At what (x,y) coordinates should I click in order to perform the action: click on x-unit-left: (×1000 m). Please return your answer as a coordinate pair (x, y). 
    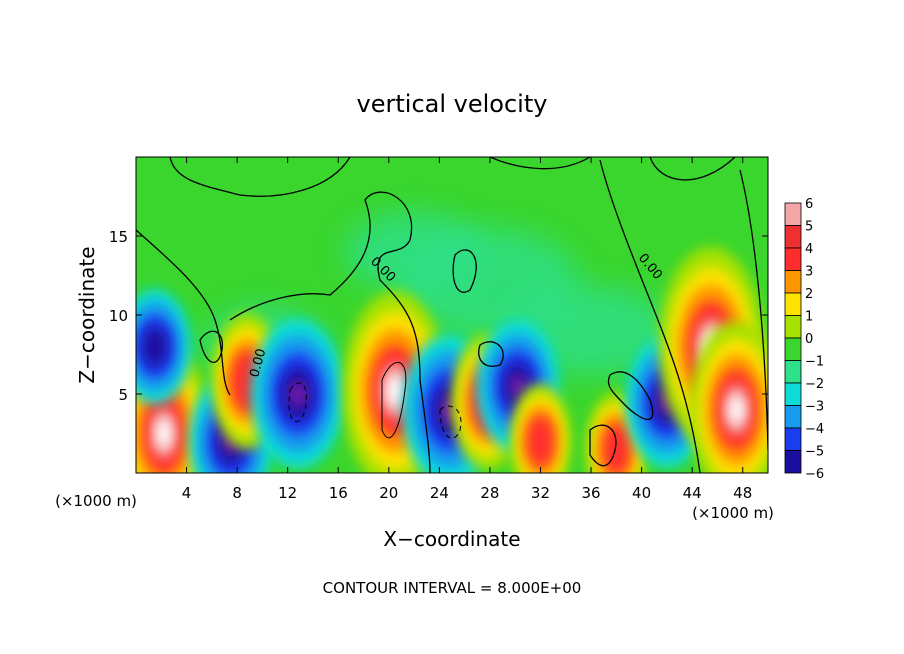
    Looking at the image, I should click on (96, 501).